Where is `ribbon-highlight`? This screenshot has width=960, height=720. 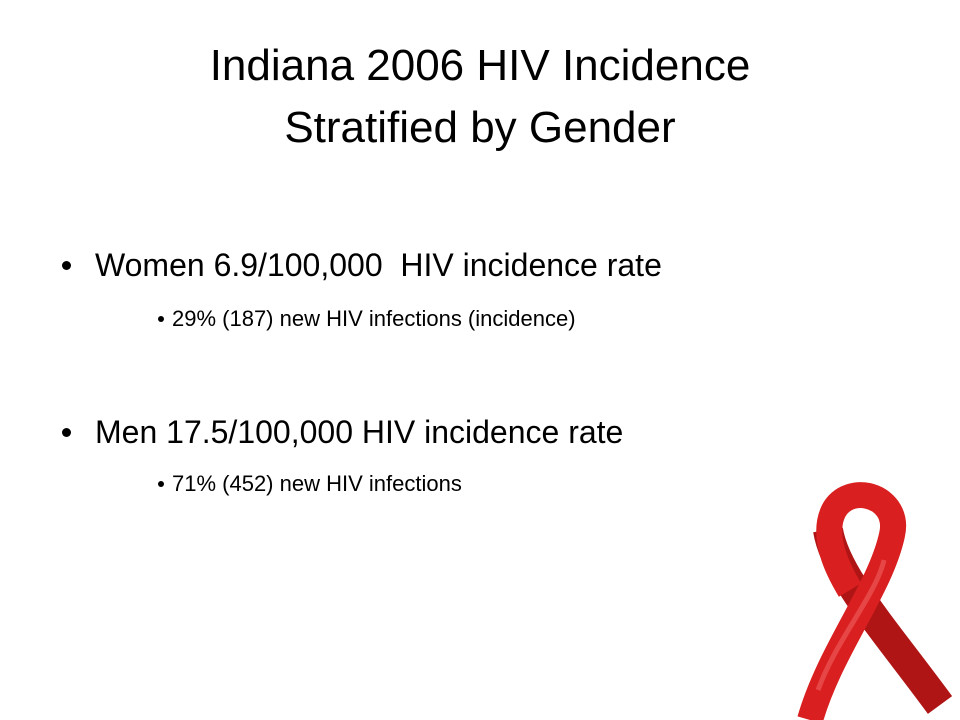 ribbon-highlight is located at coordinates (851, 625).